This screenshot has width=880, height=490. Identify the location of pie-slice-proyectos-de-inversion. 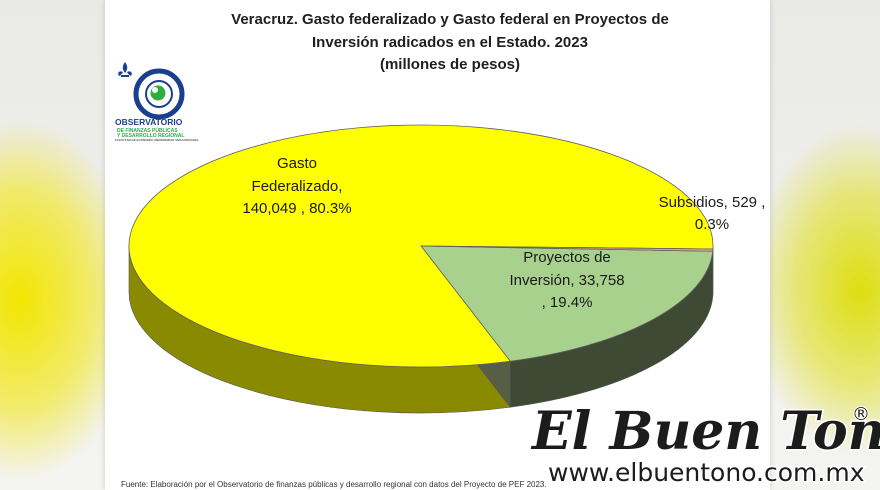
(567, 303).